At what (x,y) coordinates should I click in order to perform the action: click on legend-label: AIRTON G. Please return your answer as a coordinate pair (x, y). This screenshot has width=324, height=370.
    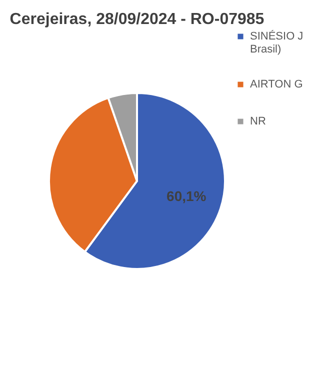
    Looking at the image, I should click on (276, 84).